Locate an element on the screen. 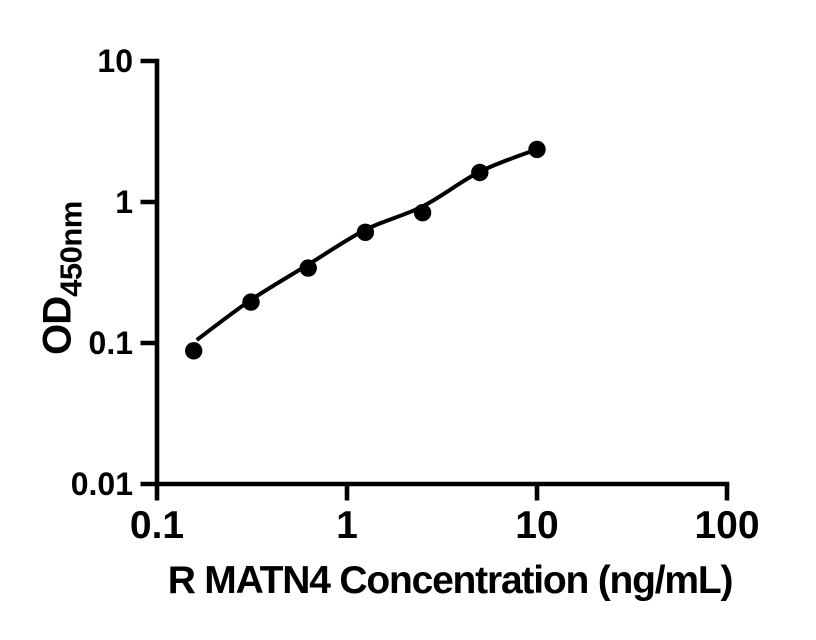 The image size is (816, 640). x-tick-label-100: 100 is located at coordinates (727, 525).